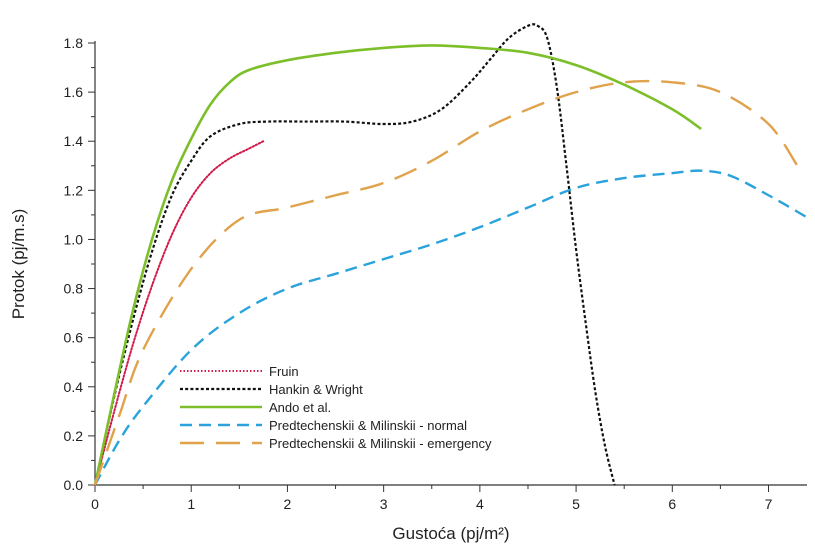 Image resolution: width=815 pixels, height=546 pixels. What do you see at coordinates (450, 533) in the screenshot?
I see `x-axis-title: Gustoća (pj/m²)` at bounding box center [450, 533].